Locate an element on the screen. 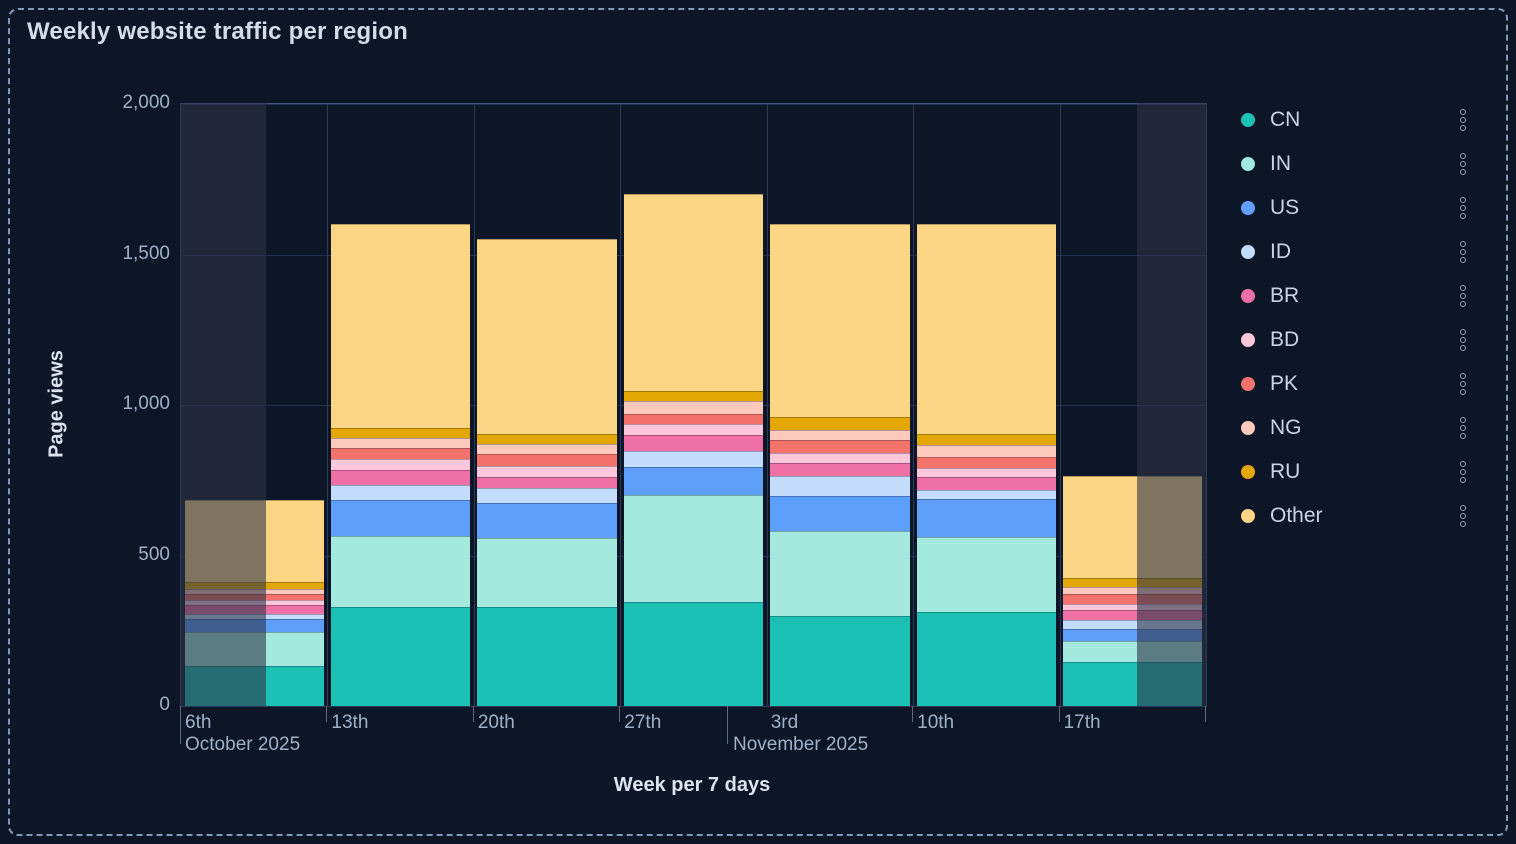 This screenshot has width=1516, height=844. legend-item-ID: ID is located at coordinates (1361, 252).